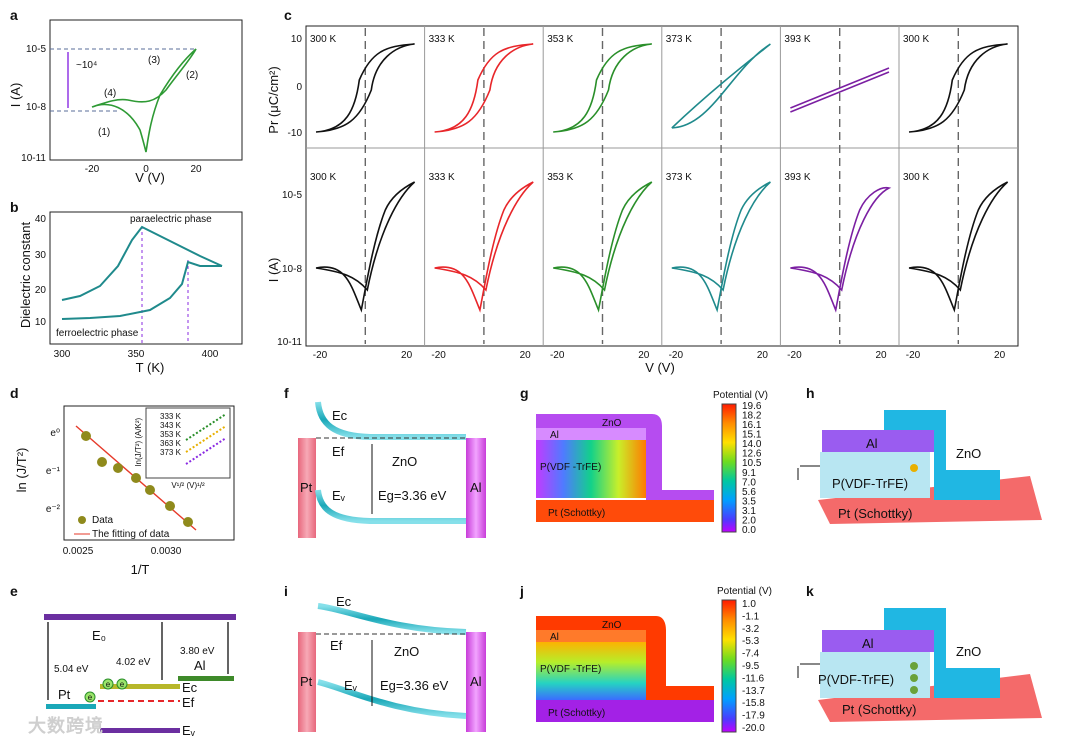 Image resolution: width=1080 pixels, height=744 pixels. I want to click on panel-k-zno-layer, so click(942, 653).